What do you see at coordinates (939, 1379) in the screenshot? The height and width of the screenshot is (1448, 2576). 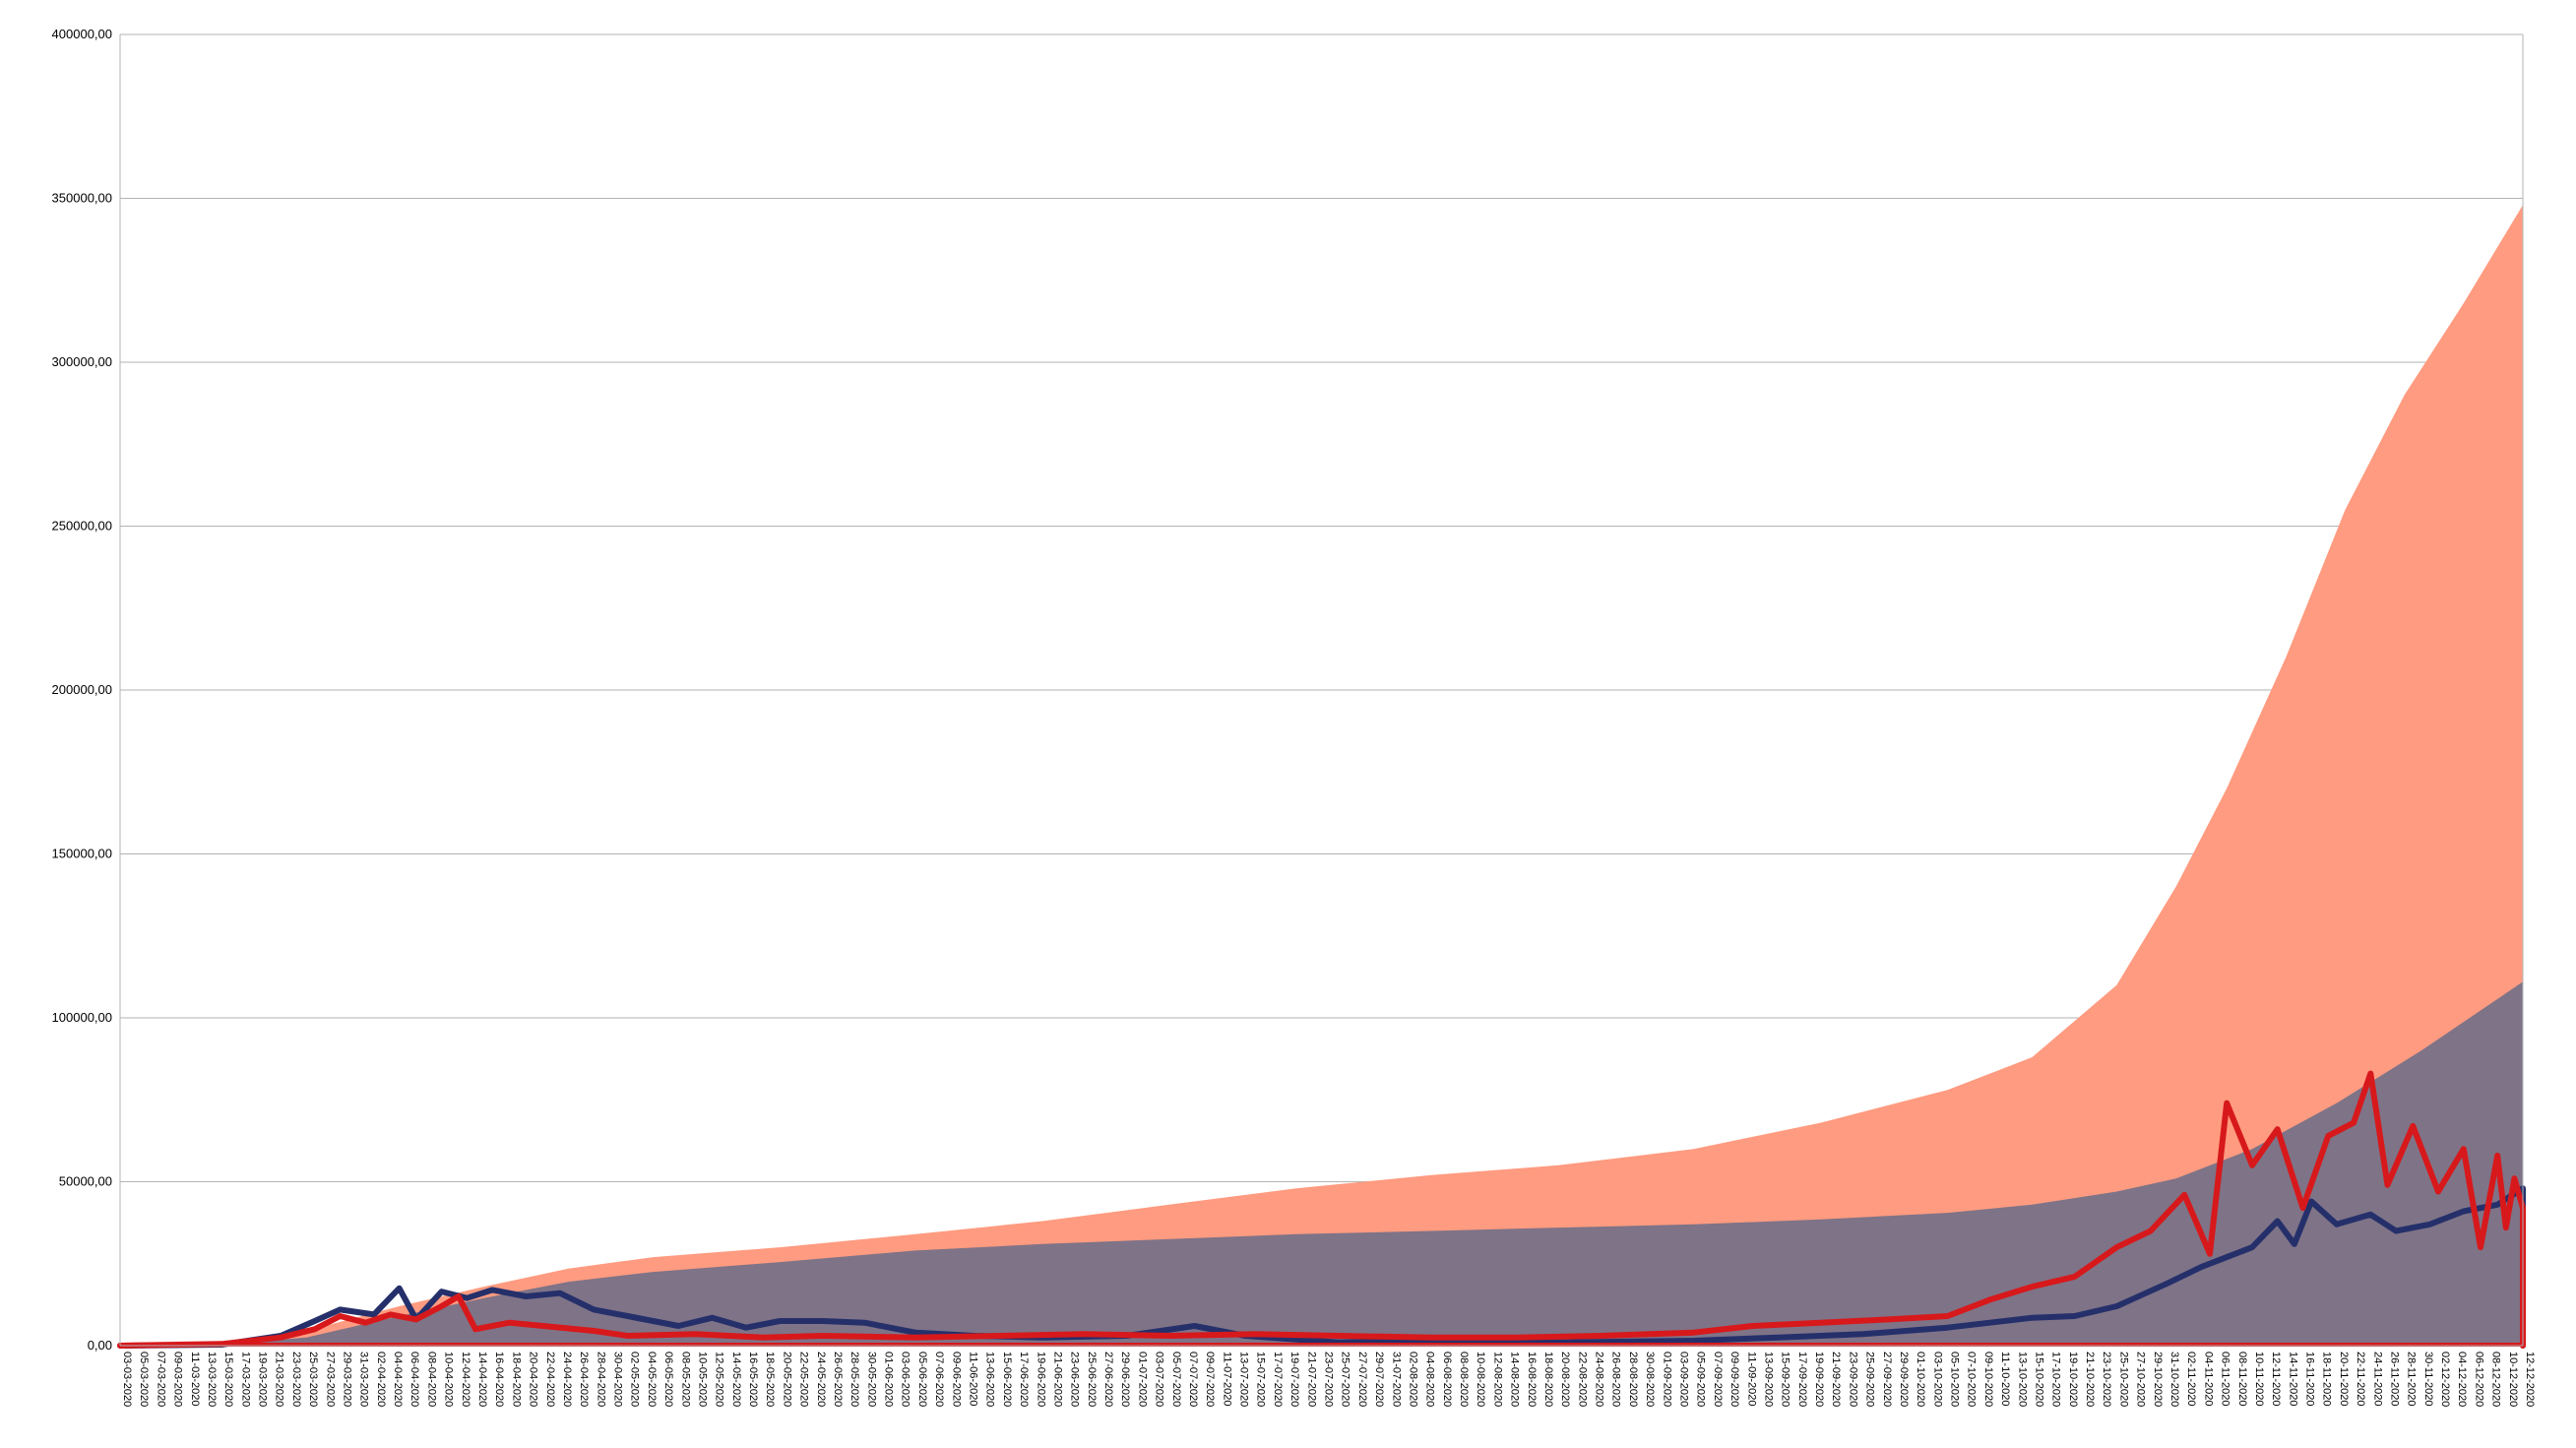 I see `x-tick-label: 07-06-2020` at bounding box center [939, 1379].